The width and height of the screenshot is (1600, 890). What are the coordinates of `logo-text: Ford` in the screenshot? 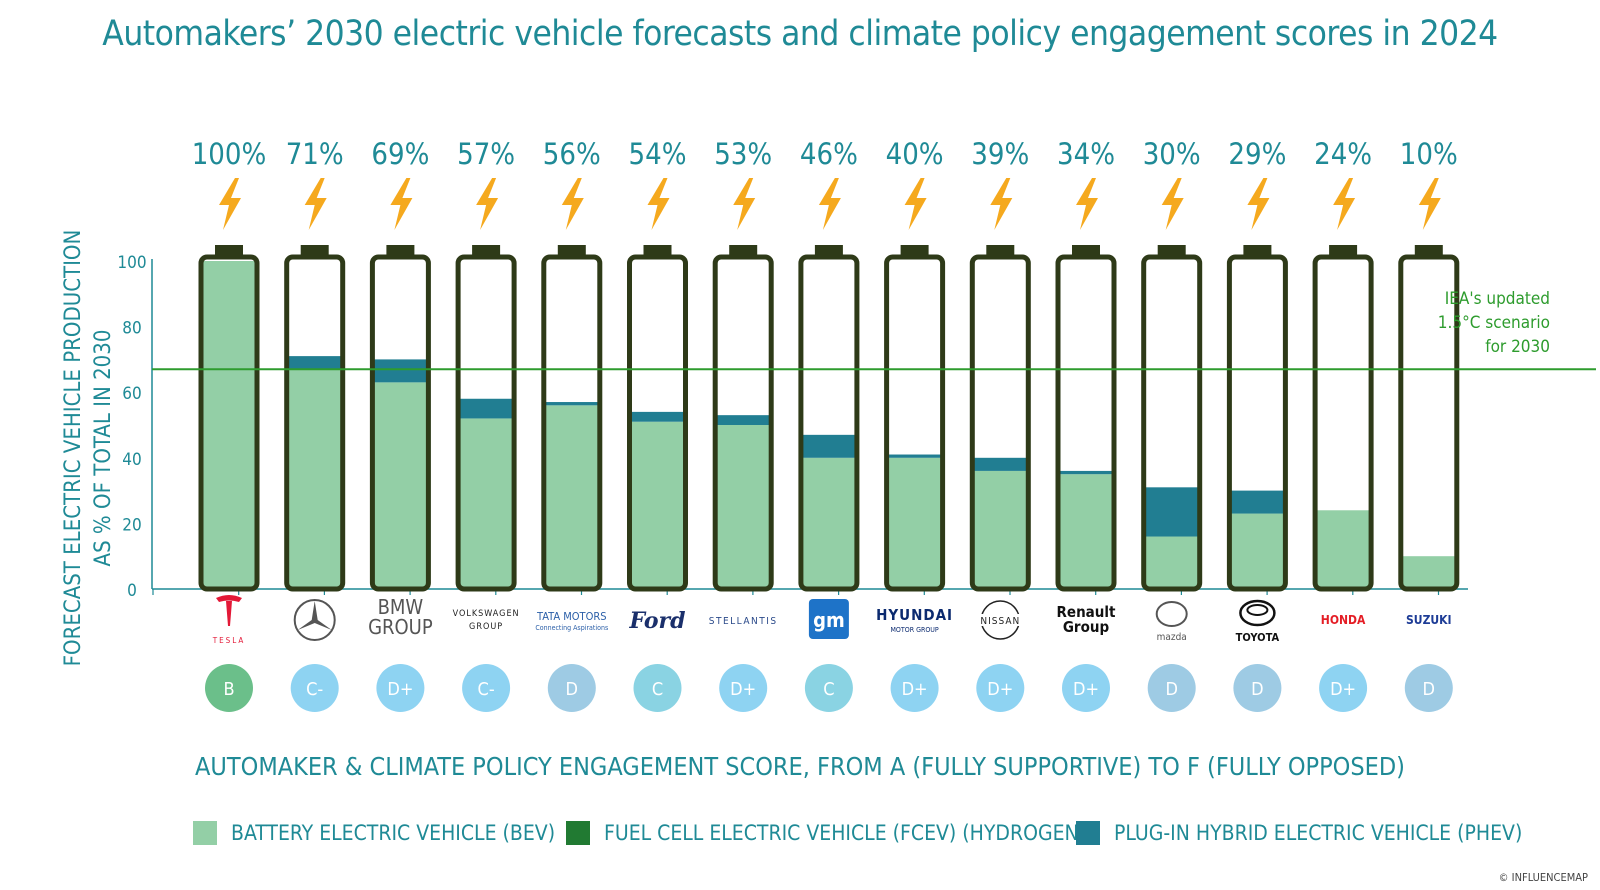 It's located at (656, 621).